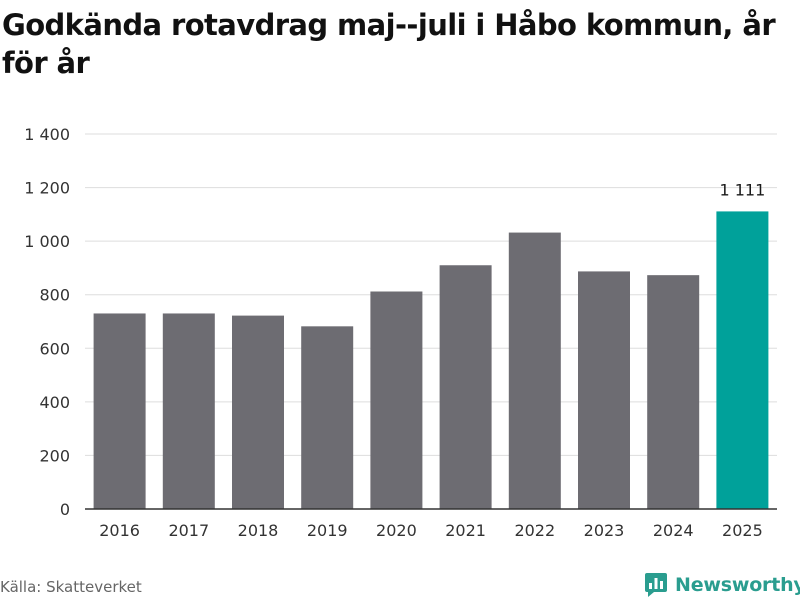 The height and width of the screenshot is (600, 800). I want to click on bar-2021, so click(465, 387).